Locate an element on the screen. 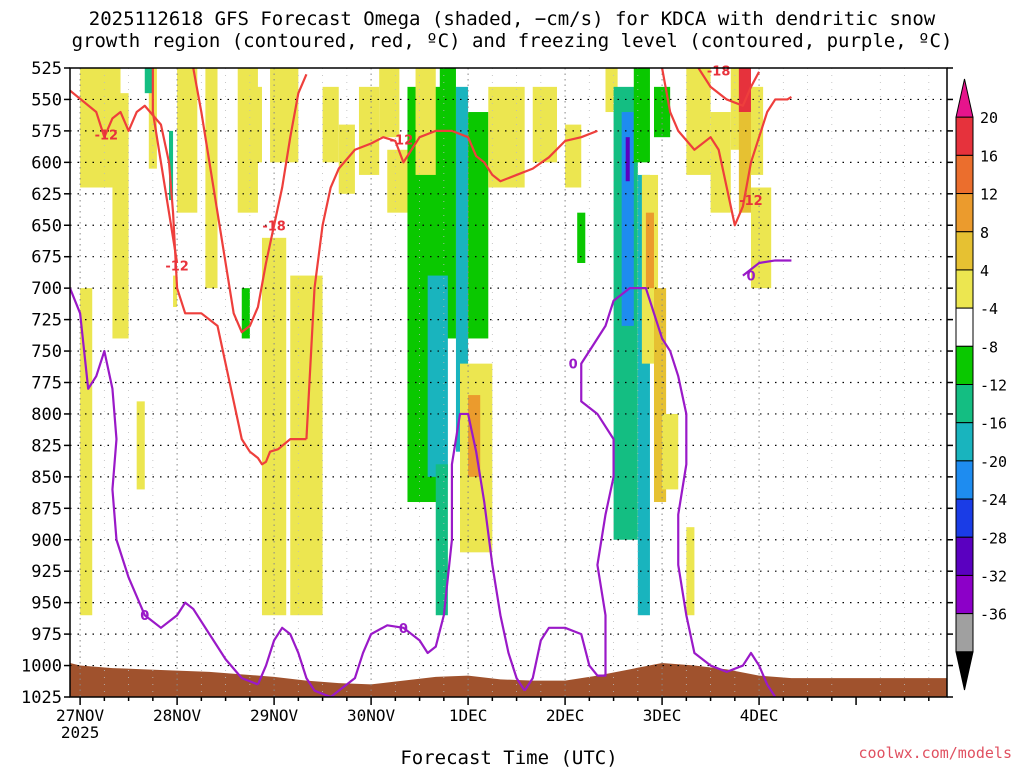  y-tick-label: 950 is located at coordinates (46, 604).